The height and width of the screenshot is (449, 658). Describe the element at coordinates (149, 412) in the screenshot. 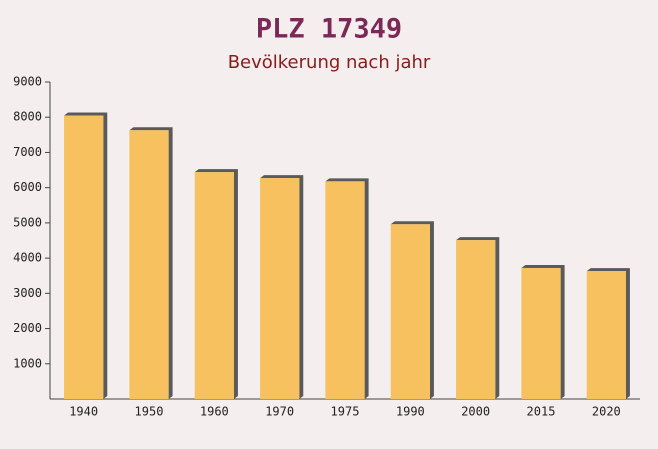

I see `x-tick-label: 1950` at that location.